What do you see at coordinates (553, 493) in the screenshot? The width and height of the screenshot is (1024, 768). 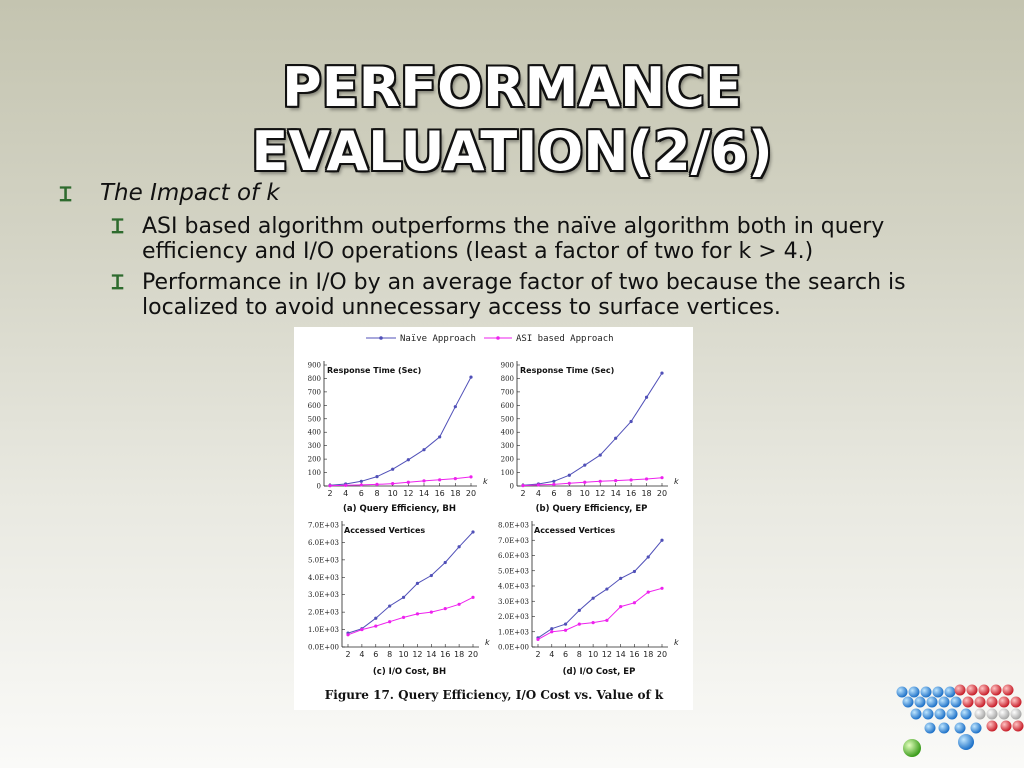 I see `panel-2-x-tick-label: 6` at bounding box center [553, 493].